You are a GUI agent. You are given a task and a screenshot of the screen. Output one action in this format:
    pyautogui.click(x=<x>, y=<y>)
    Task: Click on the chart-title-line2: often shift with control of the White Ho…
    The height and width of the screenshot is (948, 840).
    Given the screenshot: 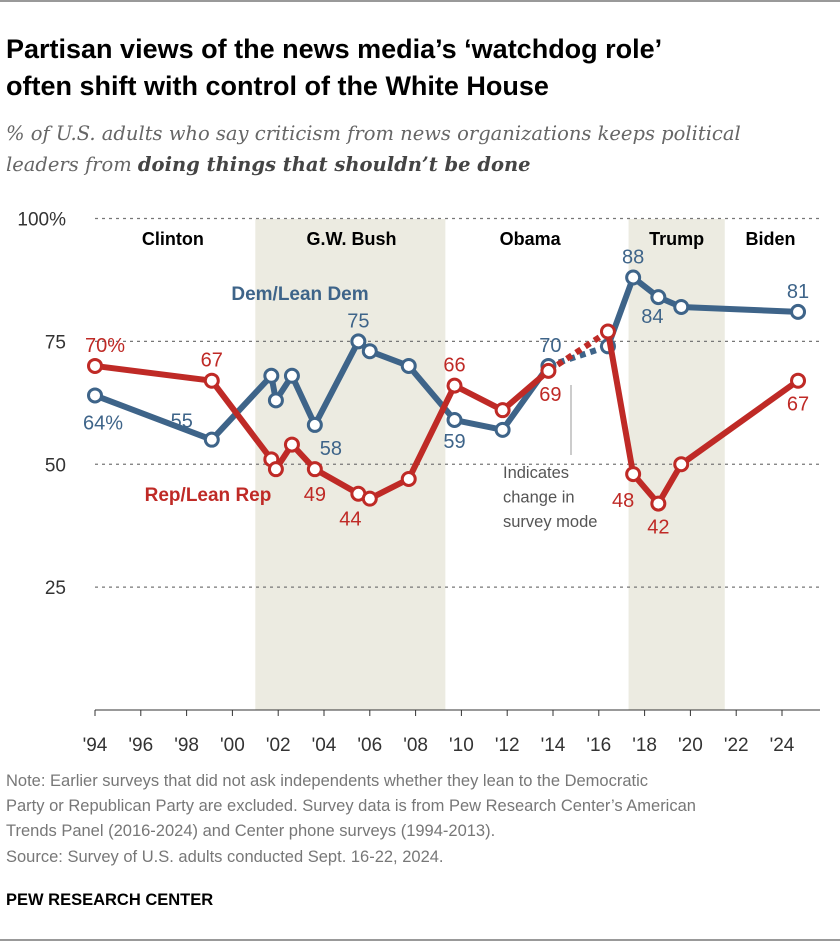 What is the action you would take?
    pyautogui.click(x=277, y=86)
    